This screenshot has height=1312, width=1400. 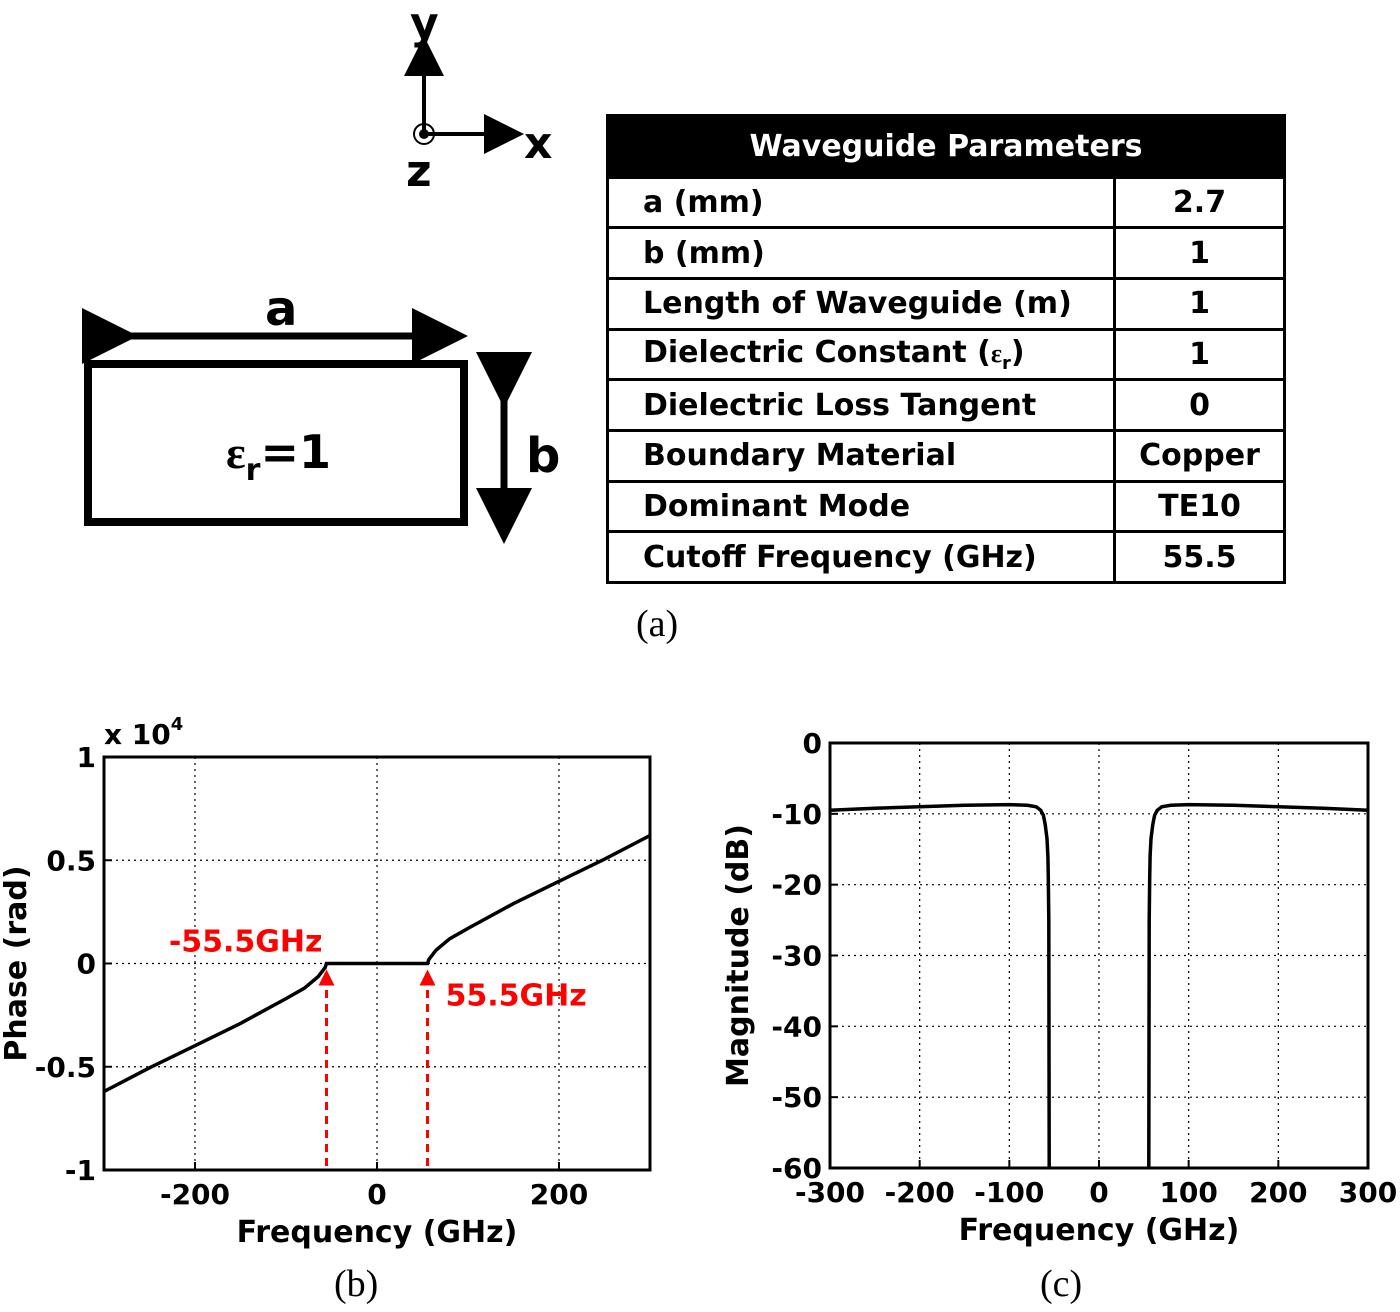 I want to click on coordinate-axes: y x z, so click(x=478, y=98).